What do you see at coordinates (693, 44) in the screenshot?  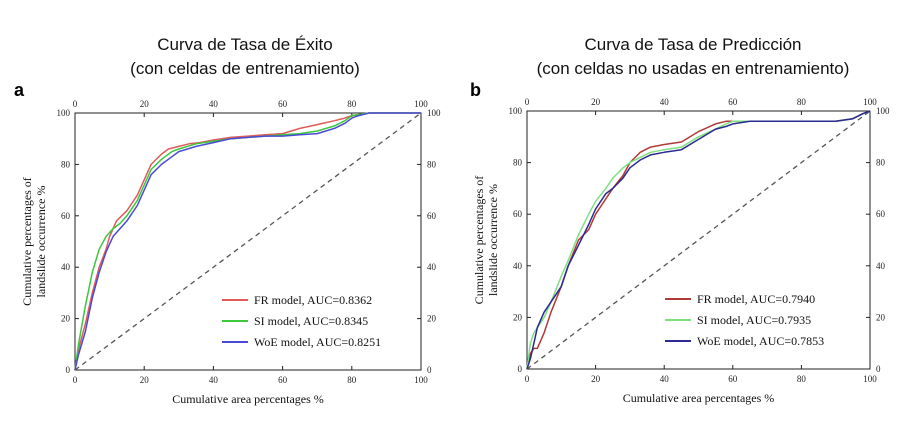 I see `chart-b-title-line1: Curva de Tasa de Predicción` at bounding box center [693, 44].